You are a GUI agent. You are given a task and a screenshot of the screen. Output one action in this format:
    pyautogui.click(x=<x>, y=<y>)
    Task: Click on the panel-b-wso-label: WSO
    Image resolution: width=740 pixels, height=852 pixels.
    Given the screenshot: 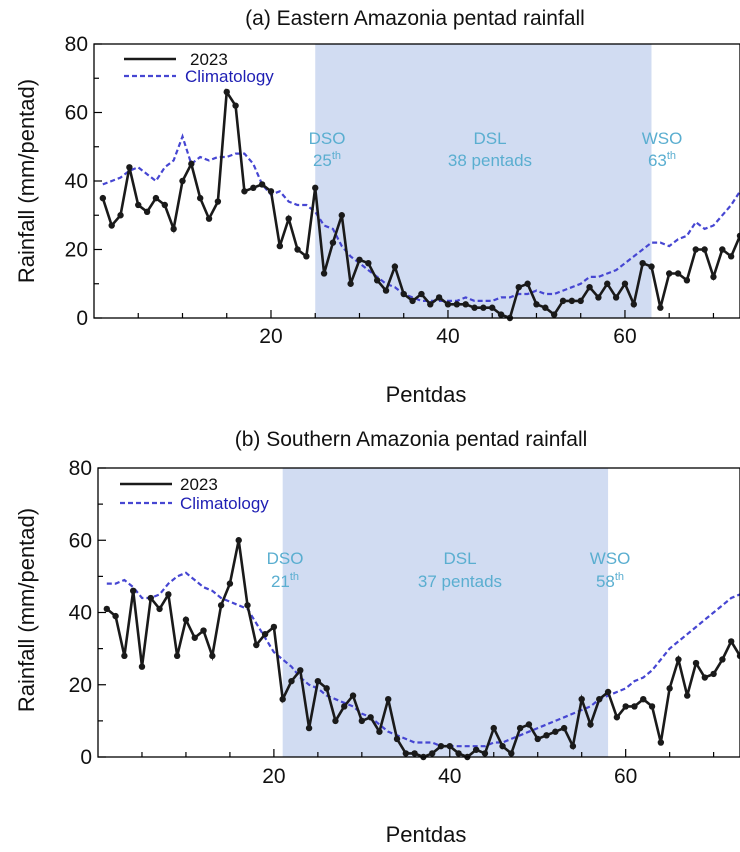 What is the action you would take?
    pyautogui.click(x=610, y=558)
    